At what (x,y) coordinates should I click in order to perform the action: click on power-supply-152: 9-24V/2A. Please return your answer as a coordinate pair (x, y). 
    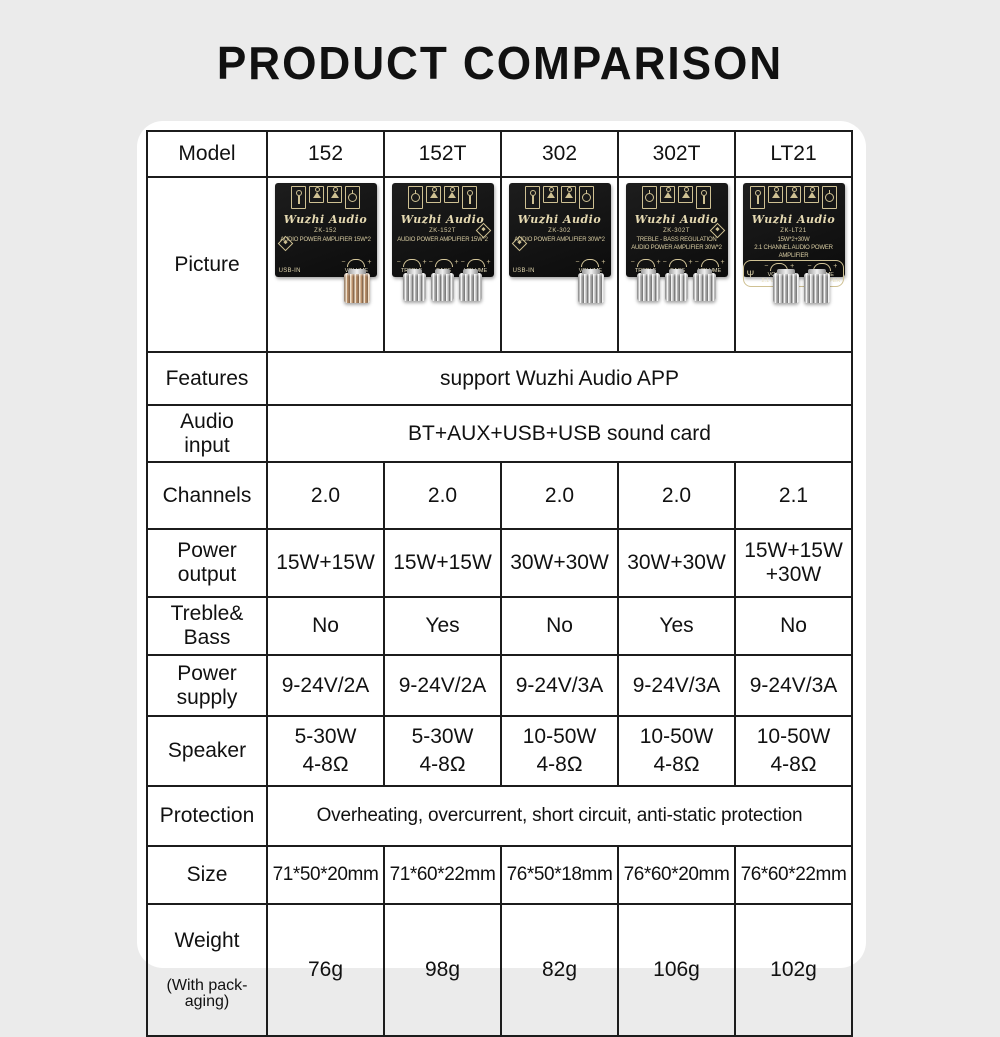
    Looking at the image, I should click on (325, 685).